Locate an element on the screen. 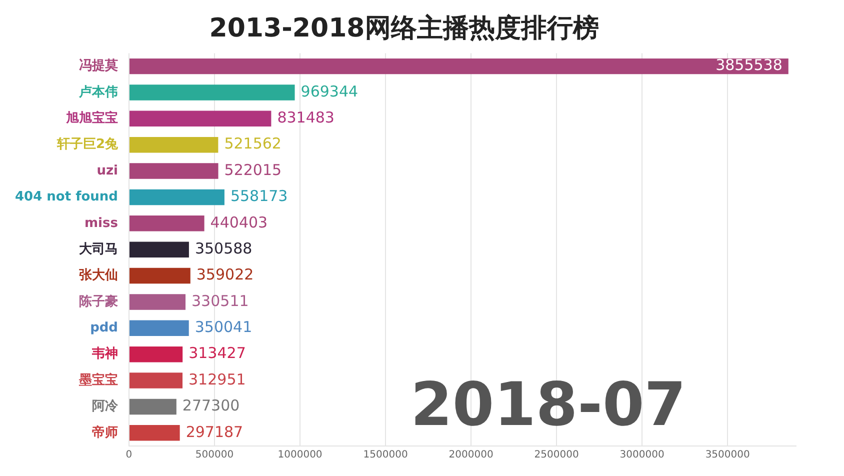  data-label: 440403 is located at coordinates (239, 222).